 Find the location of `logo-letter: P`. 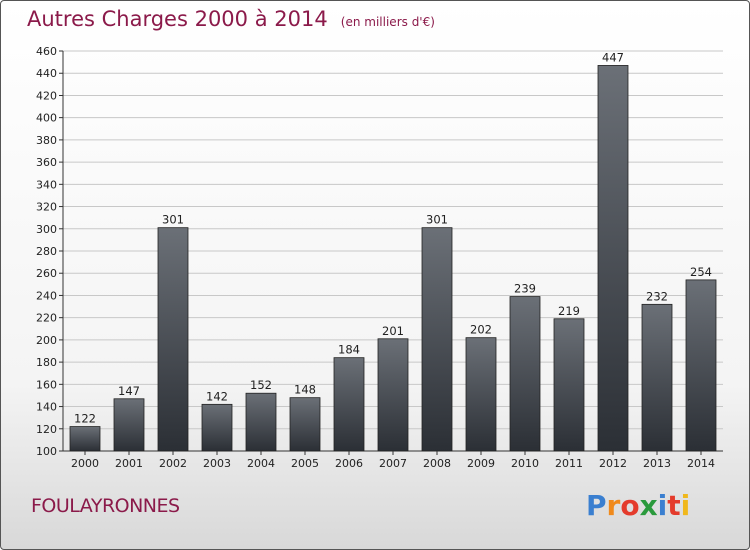

logo-letter: P is located at coordinates (596, 505).